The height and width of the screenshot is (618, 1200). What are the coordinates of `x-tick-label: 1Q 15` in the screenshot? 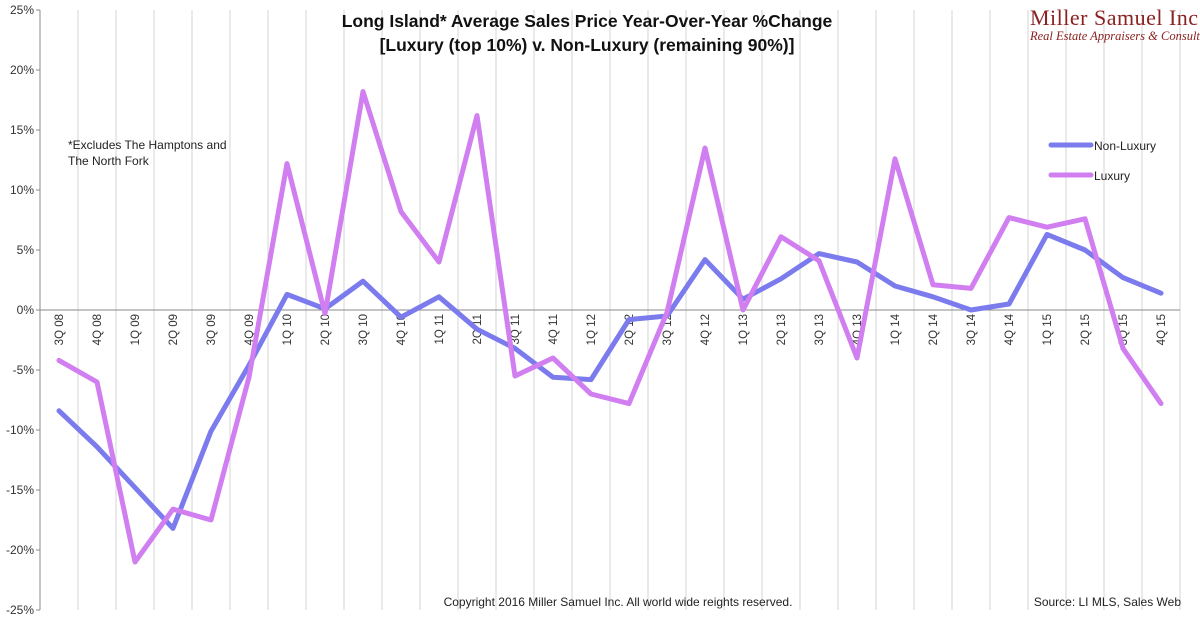 It's located at (1048, 329).